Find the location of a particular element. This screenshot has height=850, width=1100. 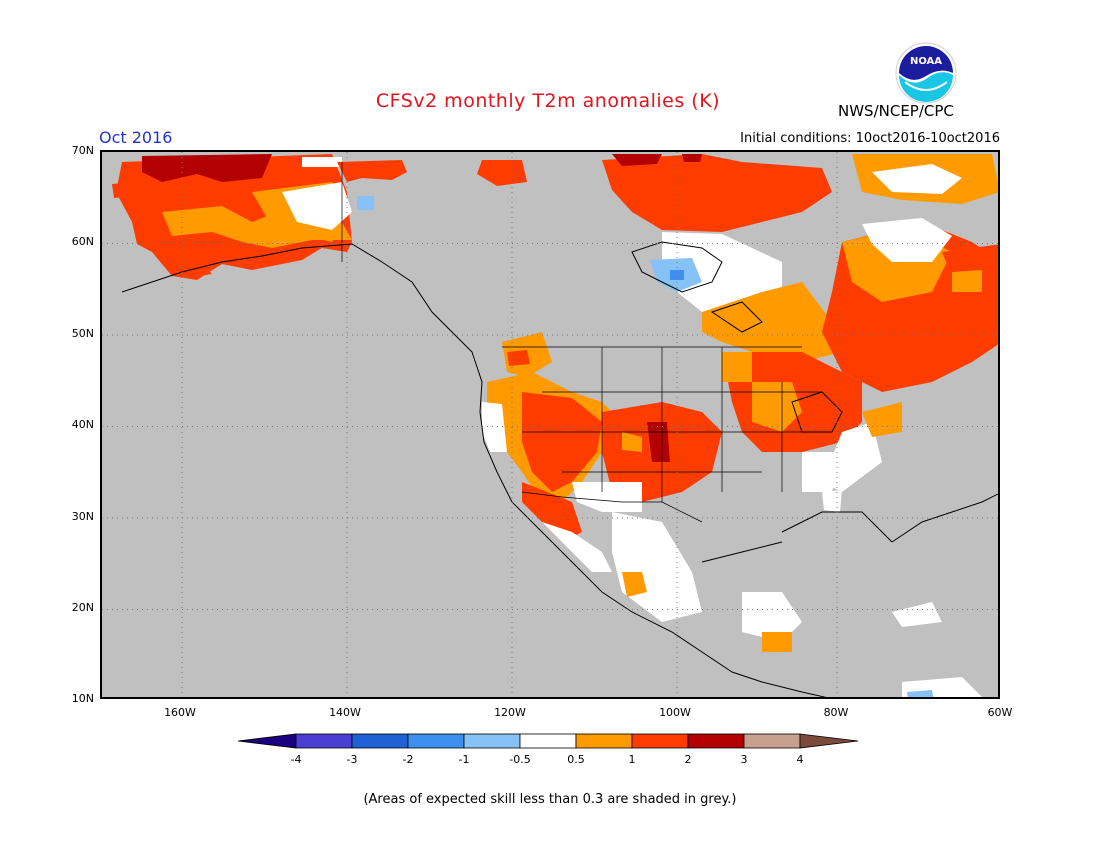

region-mexico is located at coordinates (752, 589).